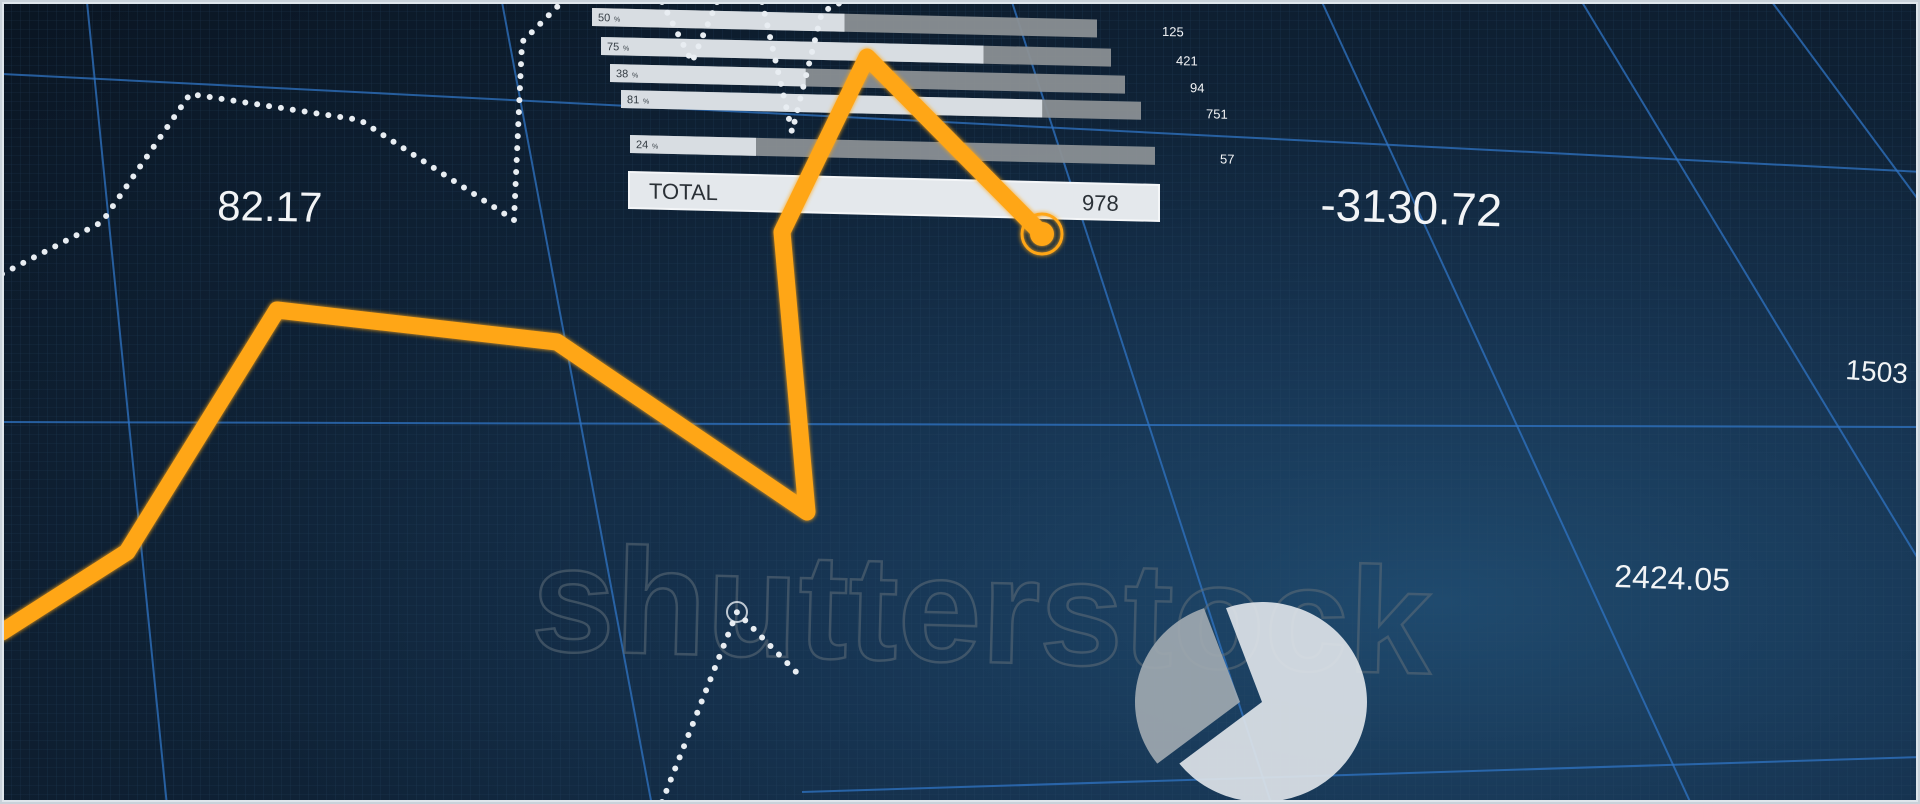  Describe the element at coordinates (1217, 113) in the screenshot. I see `bar-value-label: 751` at that location.